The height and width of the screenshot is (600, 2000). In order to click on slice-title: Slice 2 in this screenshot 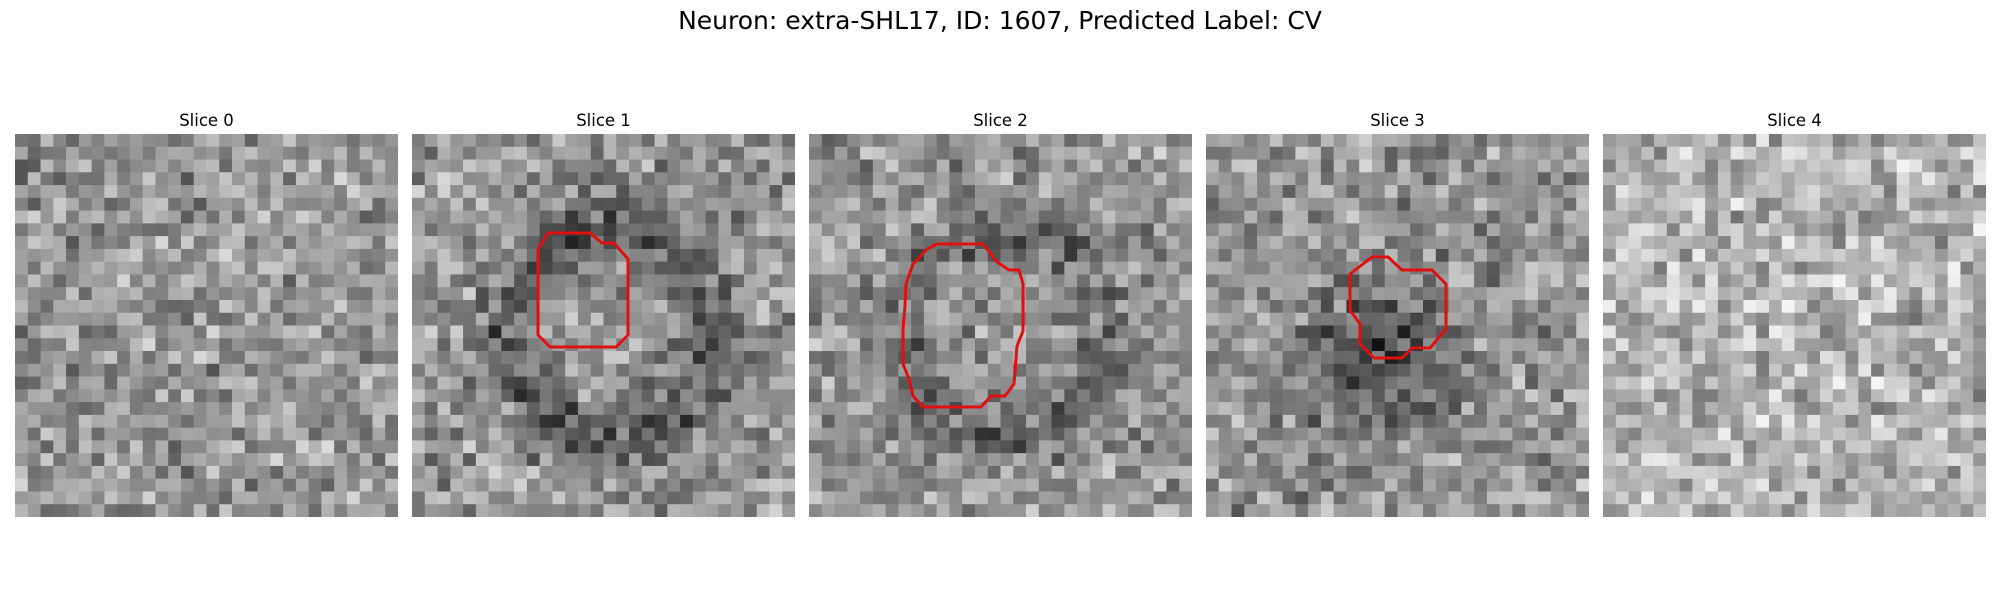, I will do `click(1000, 120)`.